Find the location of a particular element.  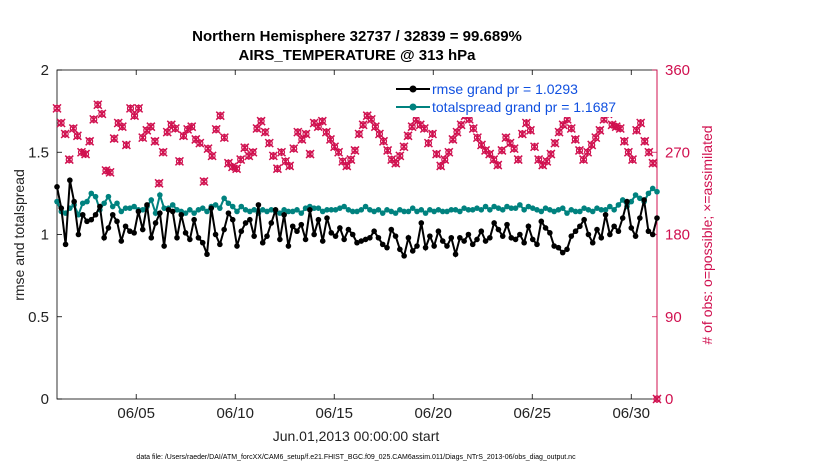

legend-rmse-marker is located at coordinates (413, 89).